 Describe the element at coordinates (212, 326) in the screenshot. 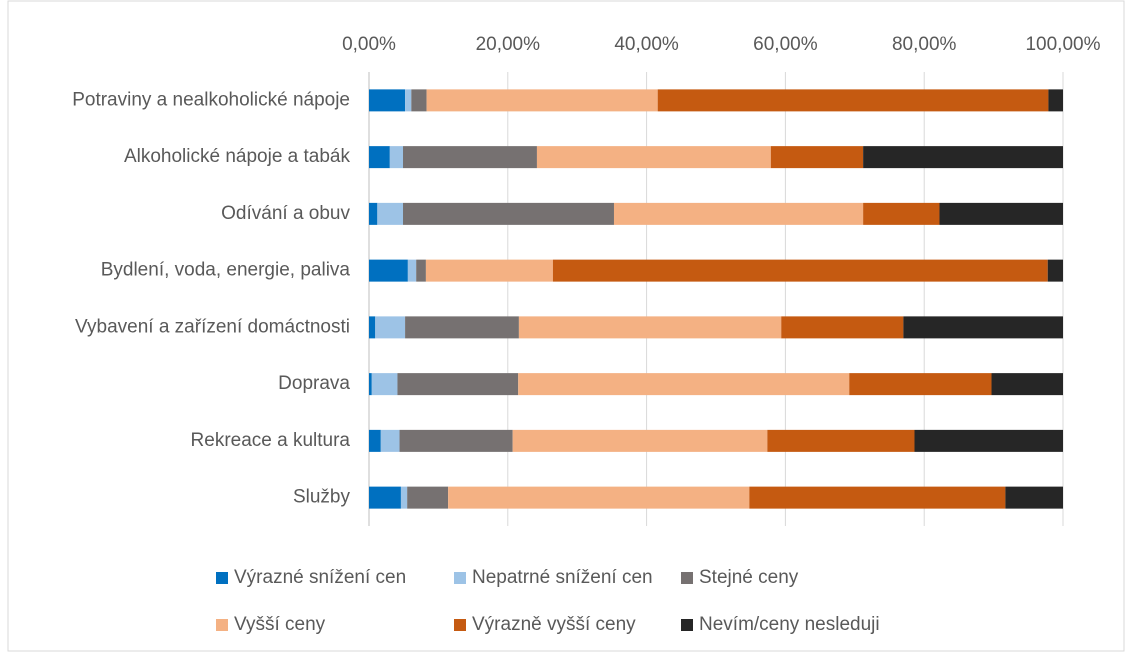

I see `y-tick-label: Vybavení a zařízení domáctnosti` at that location.